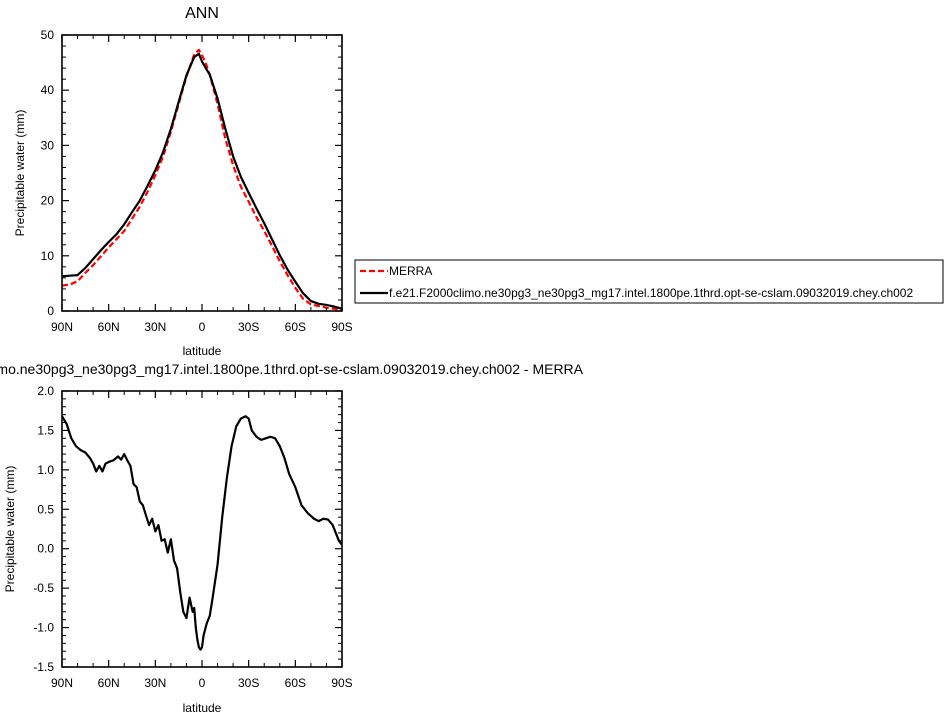  I want to click on bottom-y-tick-label: 1.5, so click(45, 430).